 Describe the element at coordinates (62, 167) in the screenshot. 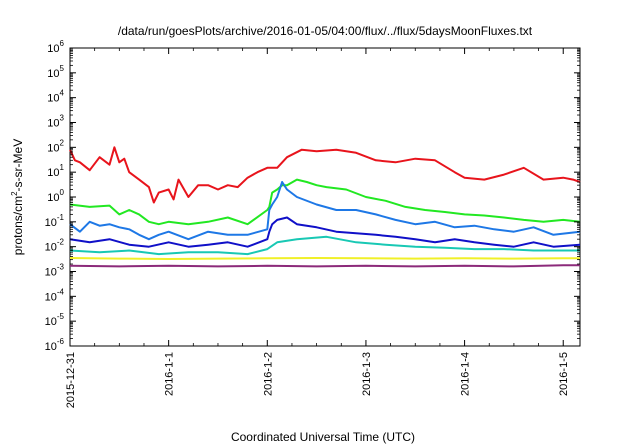

I see `y-tick-label-exp: 1` at that location.